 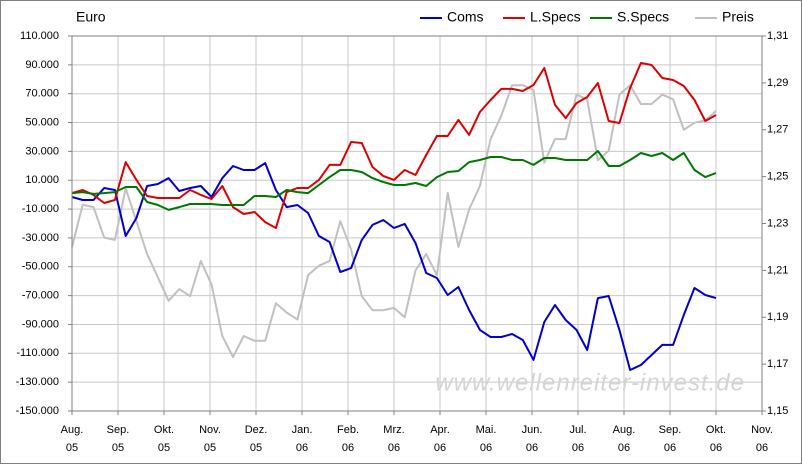 What do you see at coordinates (486, 430) in the screenshot?
I see `x-tick-label-month: Mai.` at bounding box center [486, 430].